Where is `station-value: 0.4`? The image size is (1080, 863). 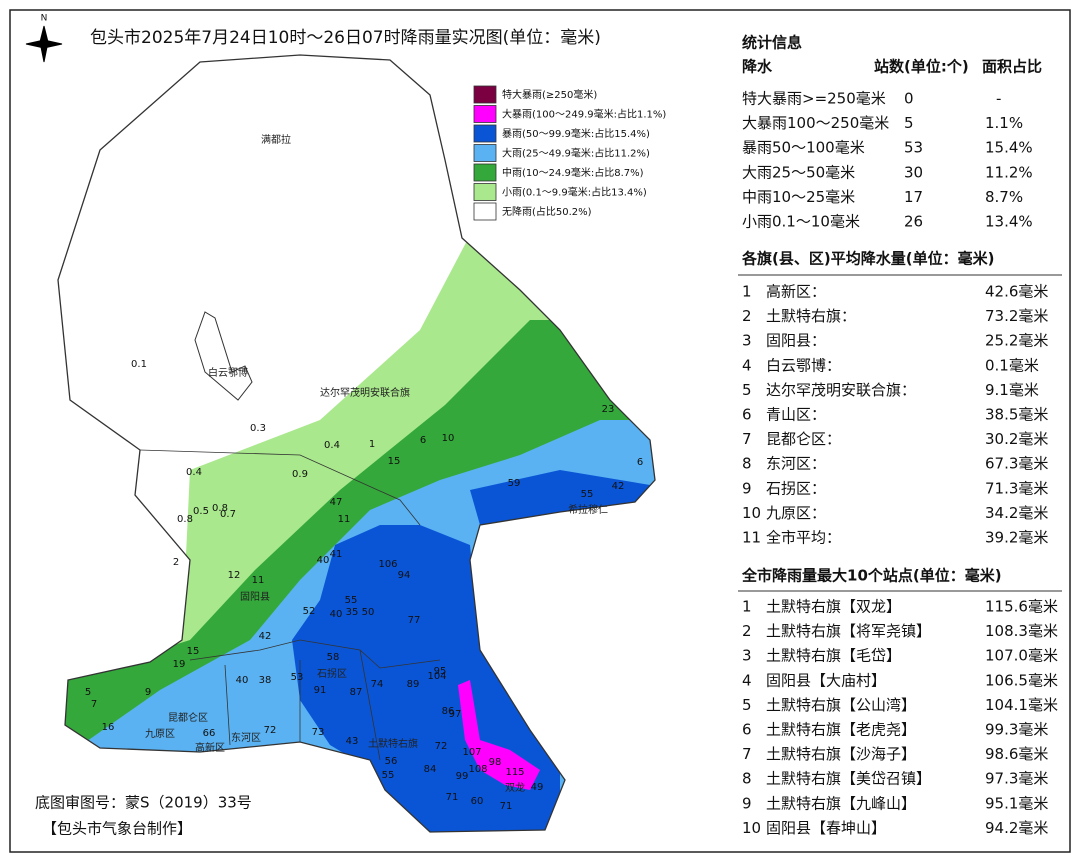 station-value: 0.4 is located at coordinates (332, 445).